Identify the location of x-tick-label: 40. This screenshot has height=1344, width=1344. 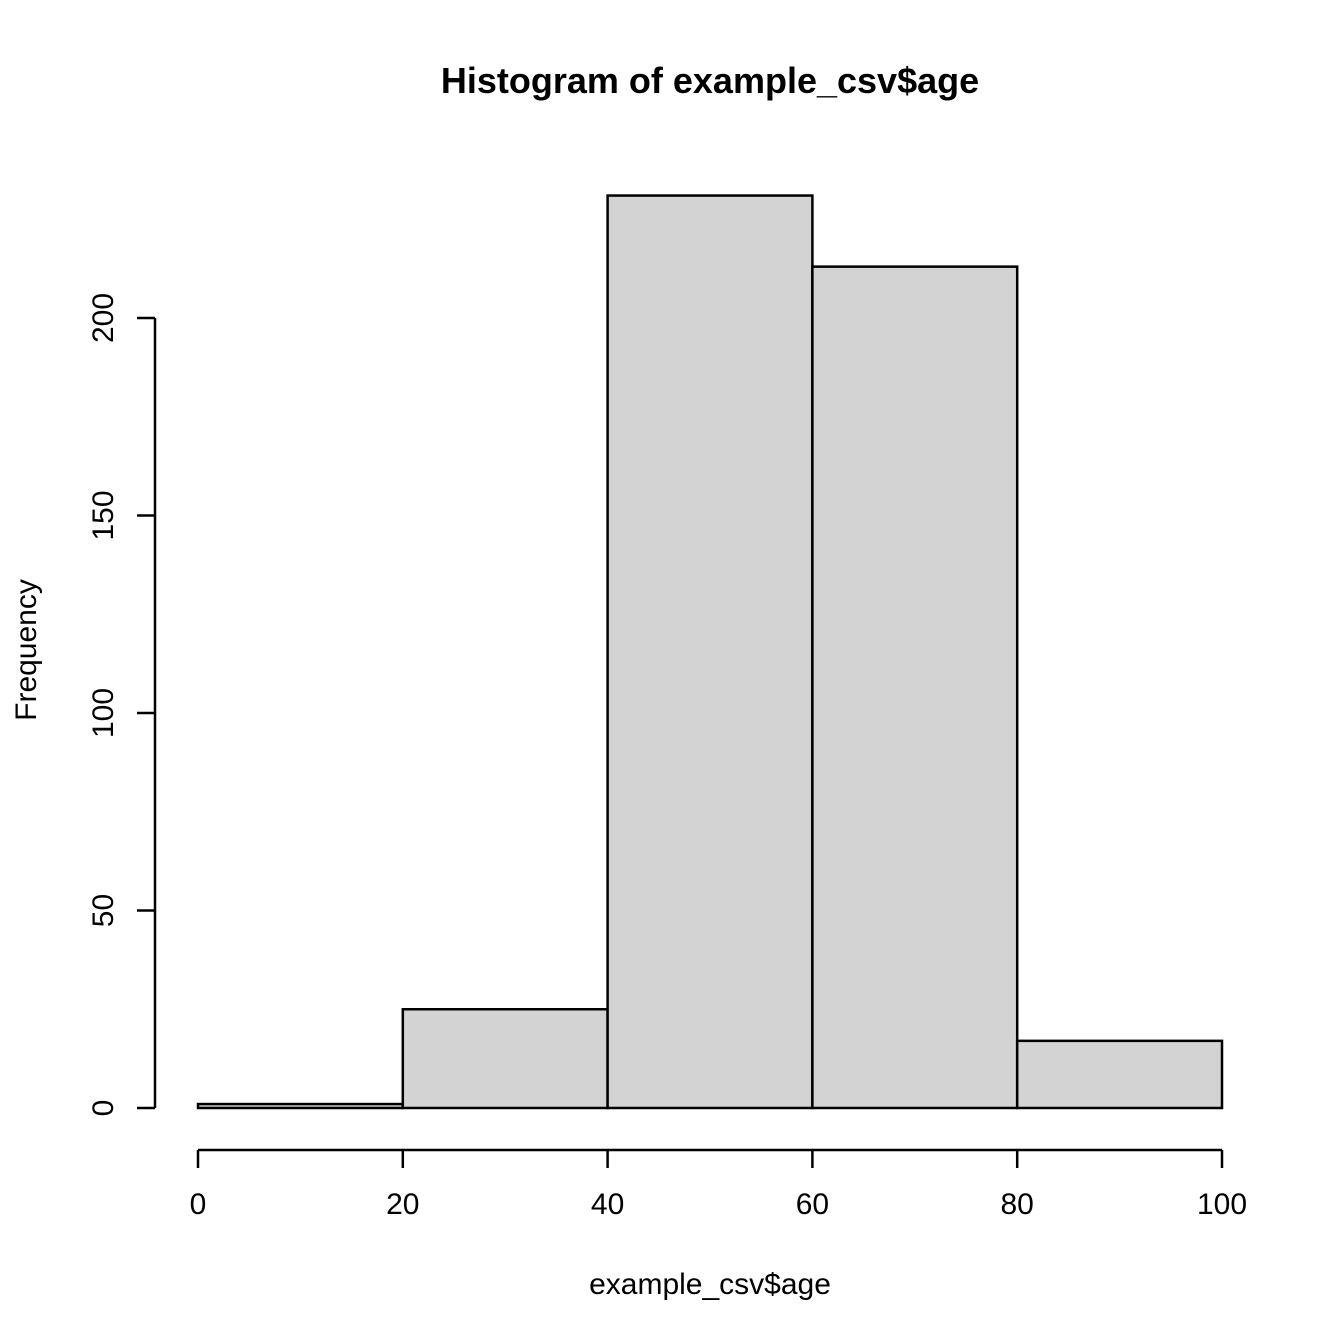
(607, 1204).